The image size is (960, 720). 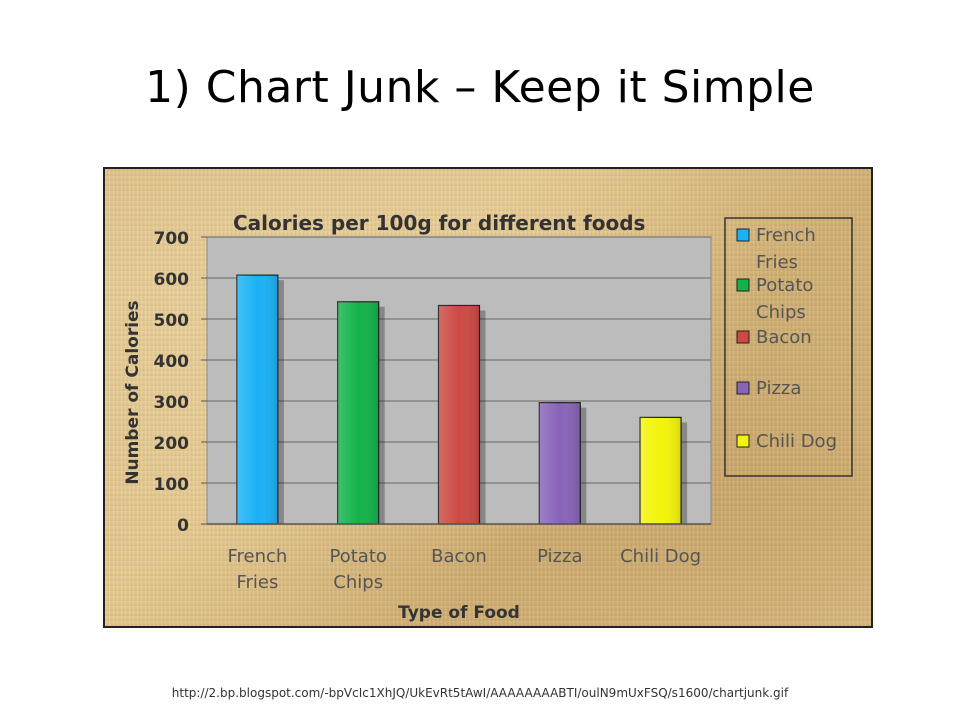 What do you see at coordinates (559, 556) in the screenshot?
I see `x-tick-label: Pizza` at bounding box center [559, 556].